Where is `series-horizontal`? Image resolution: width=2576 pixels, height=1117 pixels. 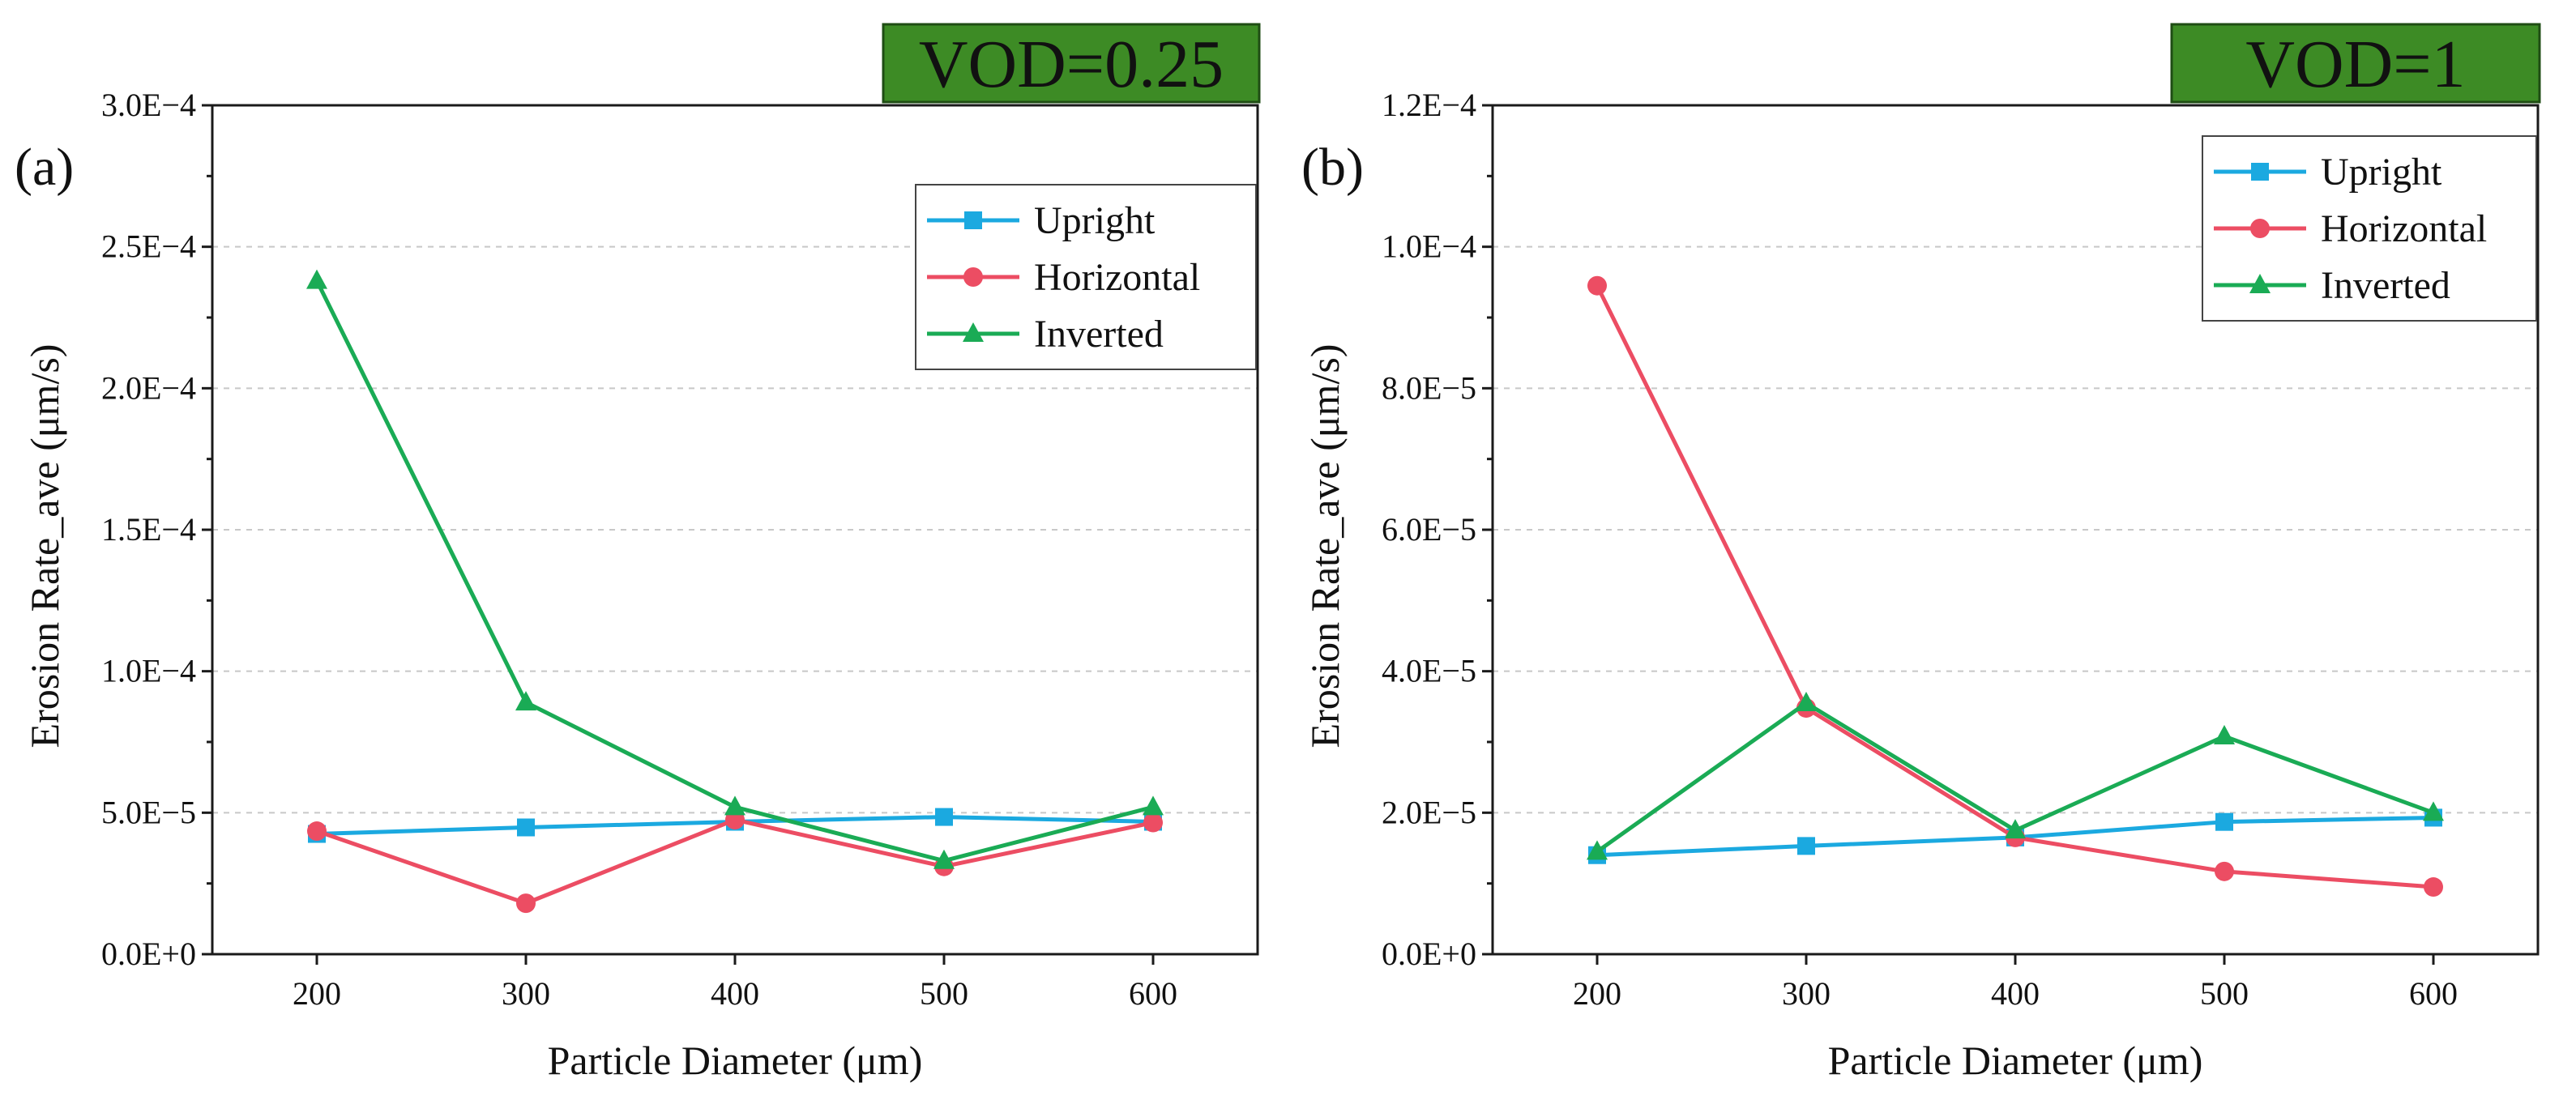 series-horizontal is located at coordinates (735, 862).